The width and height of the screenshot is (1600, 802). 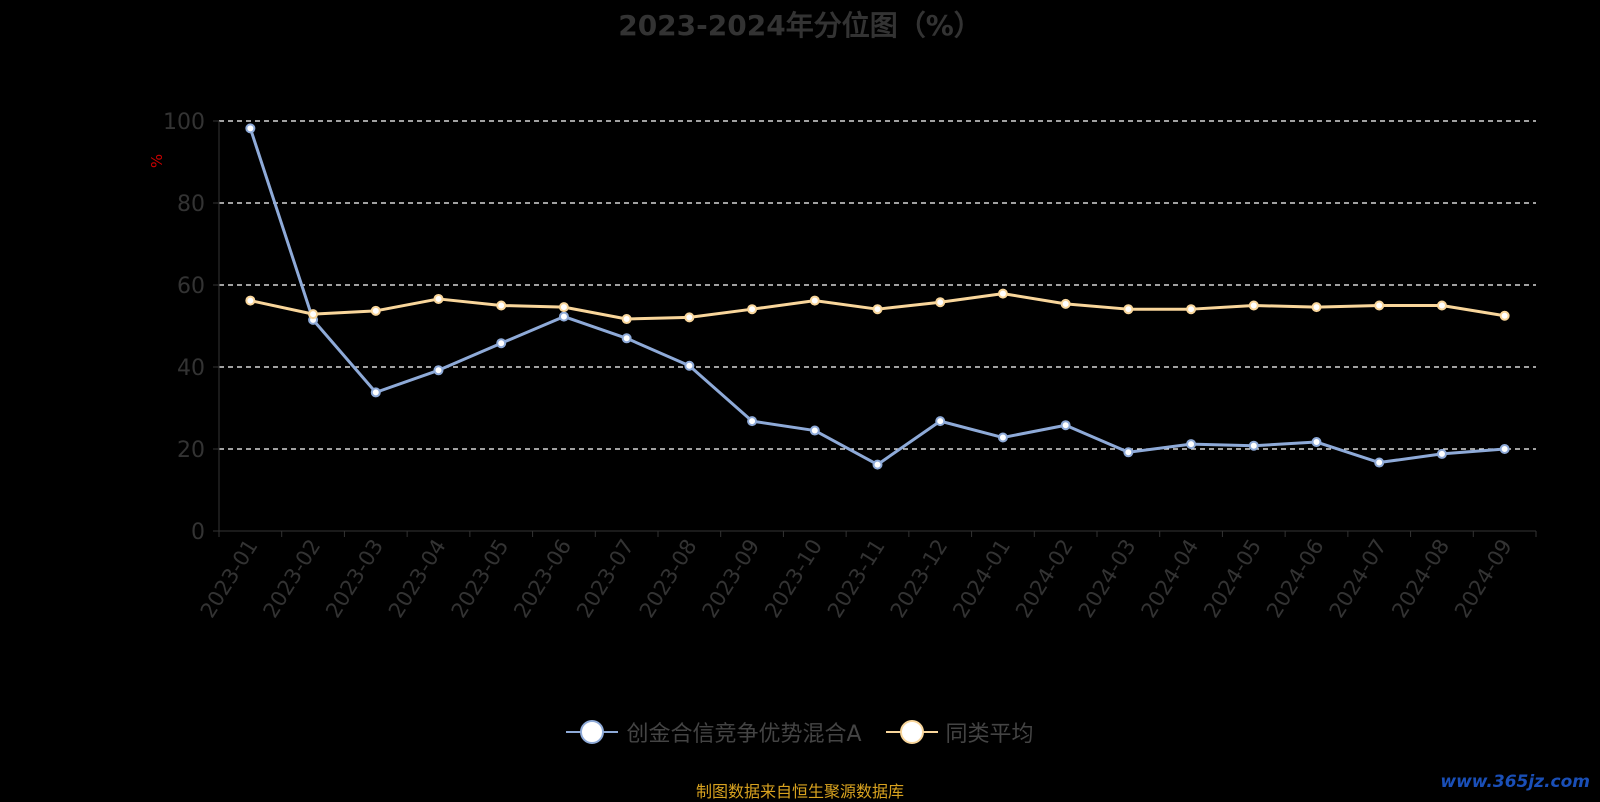 What do you see at coordinates (1515, 782) in the screenshot?
I see `watermark: www.365jz.com` at bounding box center [1515, 782].